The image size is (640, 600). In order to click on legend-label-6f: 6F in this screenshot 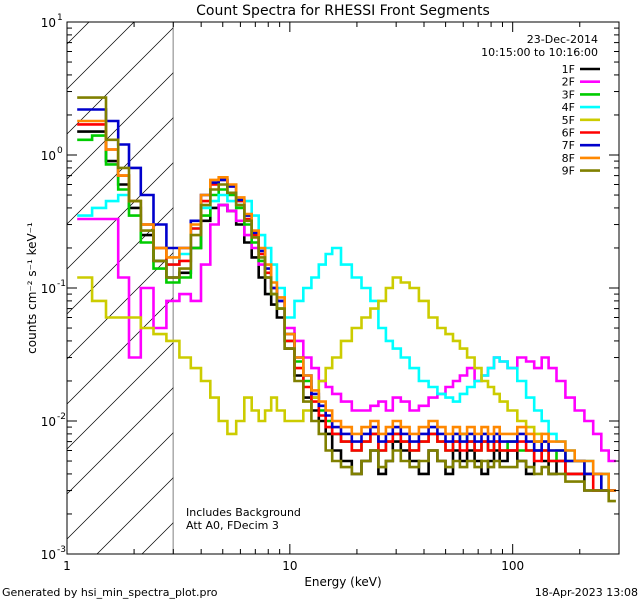, I will do `click(568, 133)`.